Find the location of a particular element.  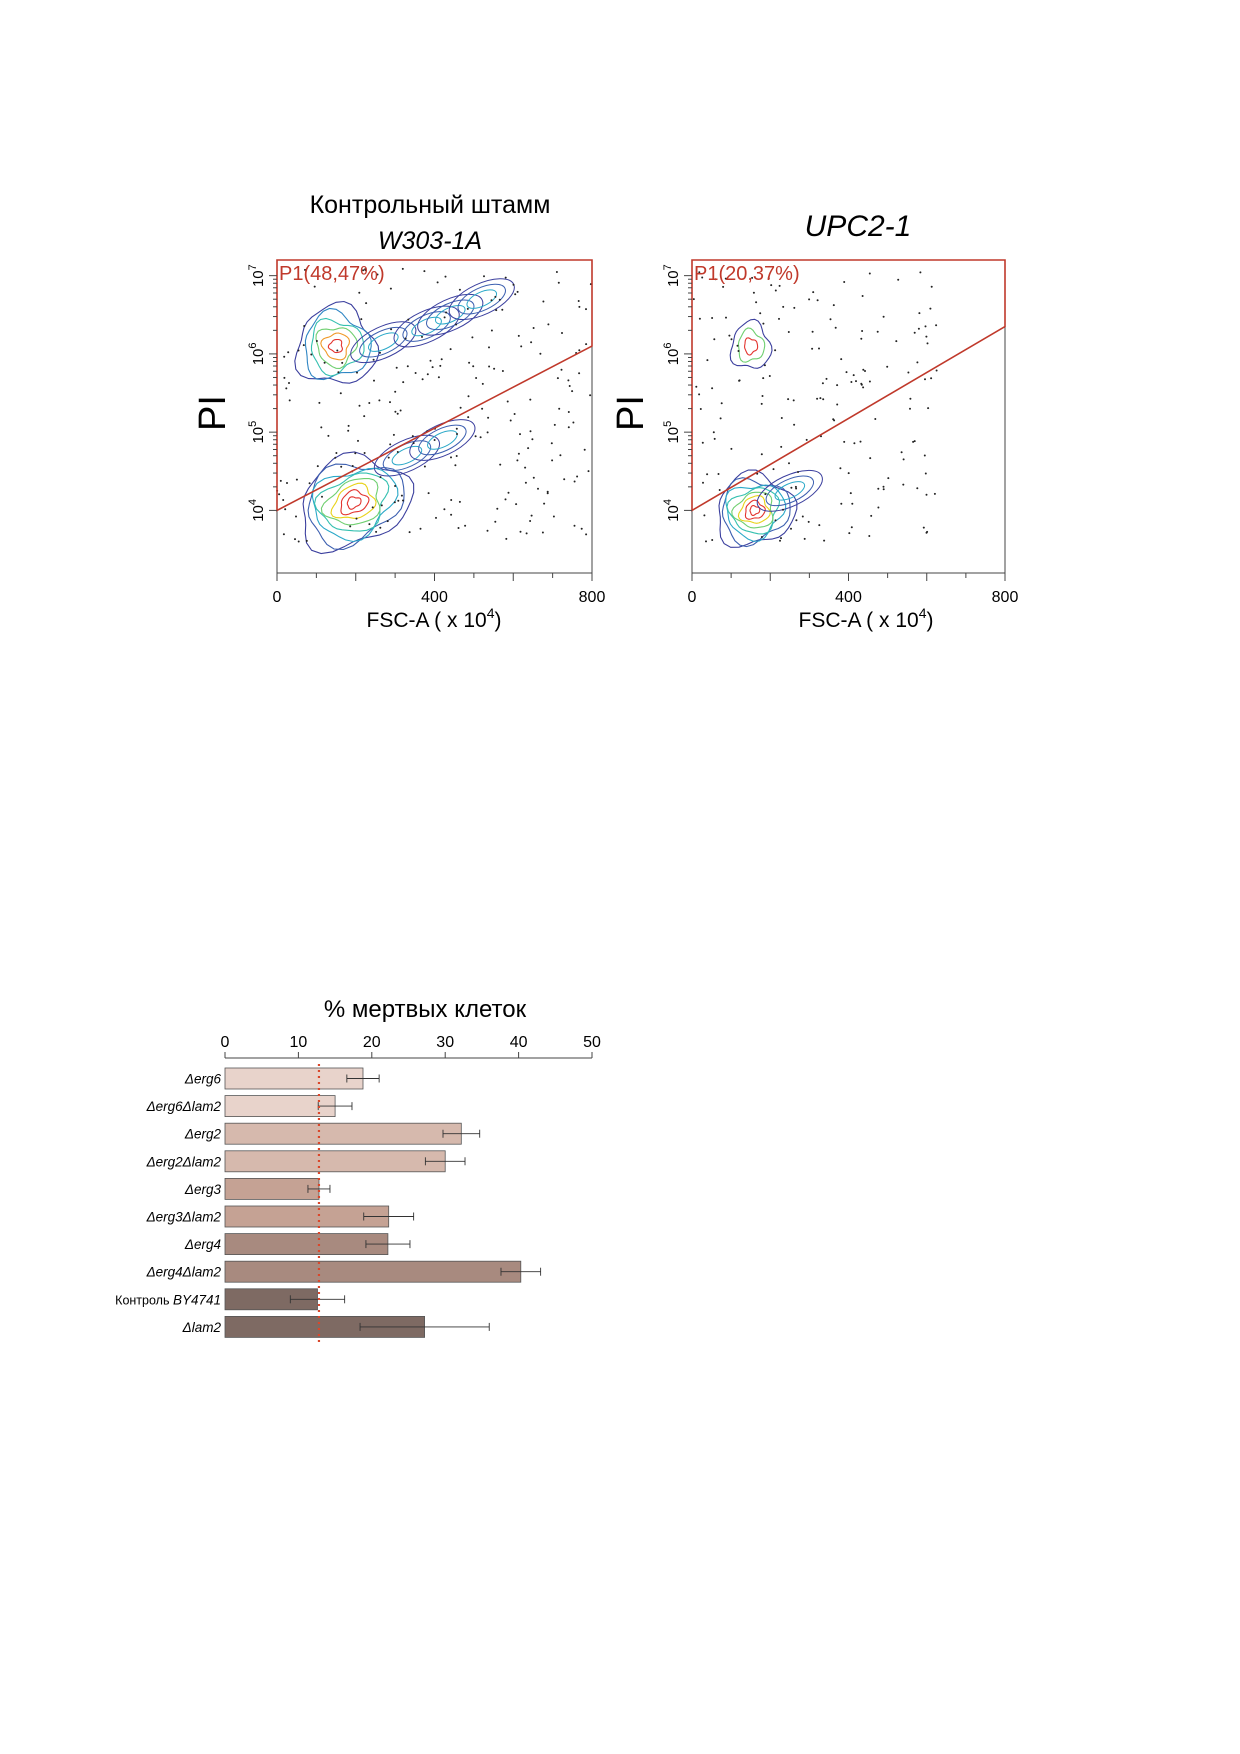

bar-label: Δerg6Δlam2 is located at coordinates (184, 1106).